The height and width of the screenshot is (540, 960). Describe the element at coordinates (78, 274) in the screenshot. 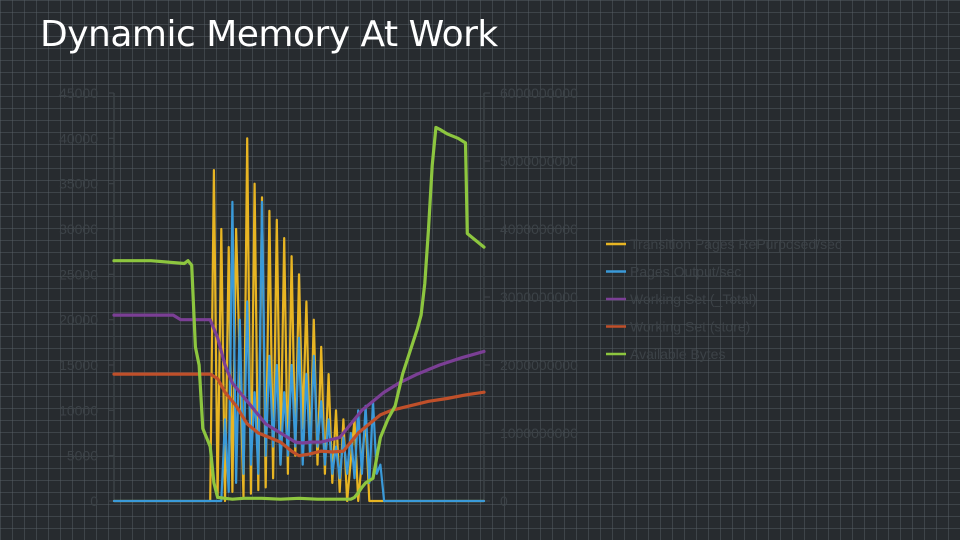

I see `left-tick-label: 25000` at that location.